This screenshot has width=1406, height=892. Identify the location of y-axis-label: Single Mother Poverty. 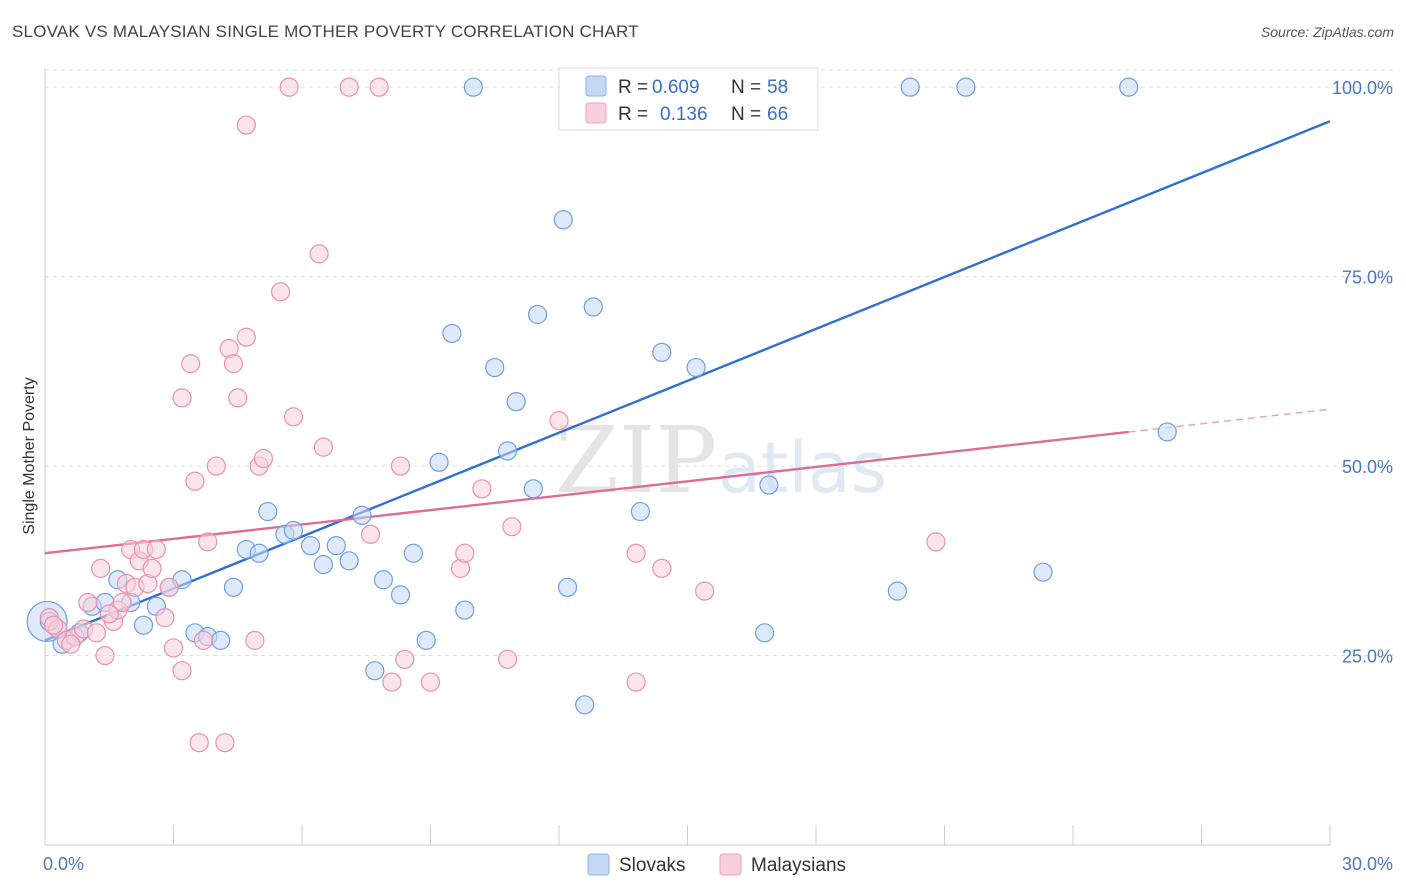
(29, 455).